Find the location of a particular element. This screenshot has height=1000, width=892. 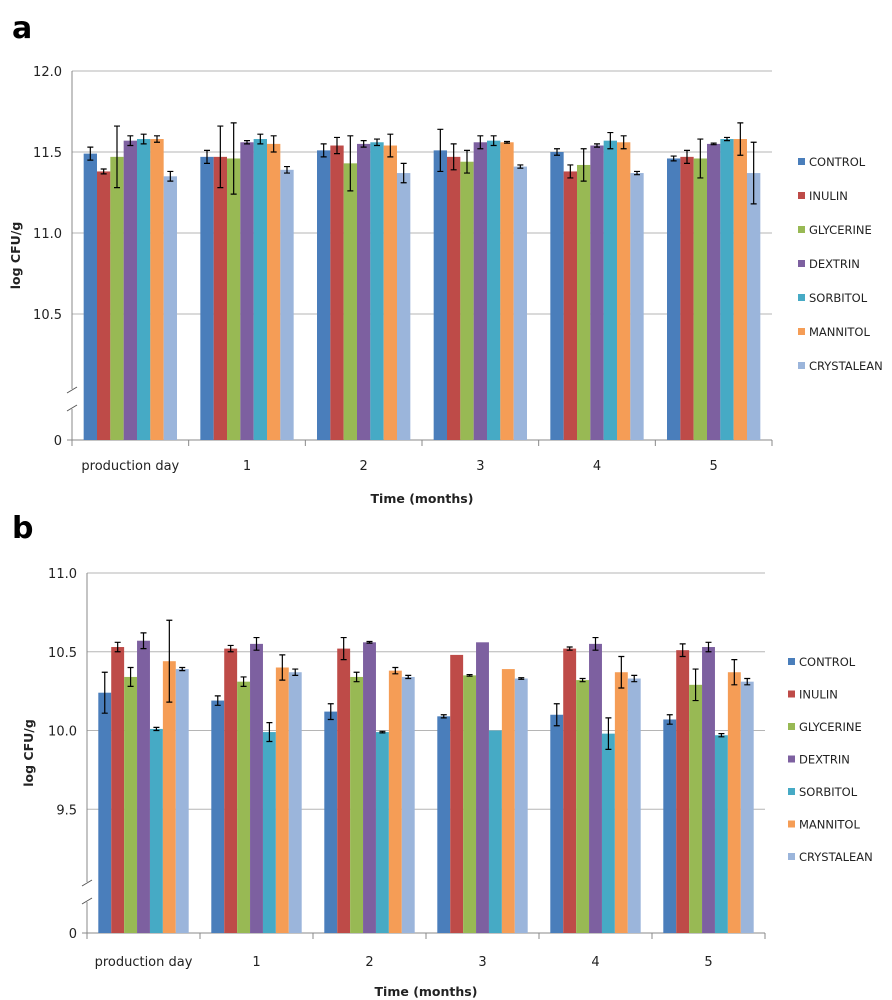

x-tick-label: 3 is located at coordinates (480, 466).